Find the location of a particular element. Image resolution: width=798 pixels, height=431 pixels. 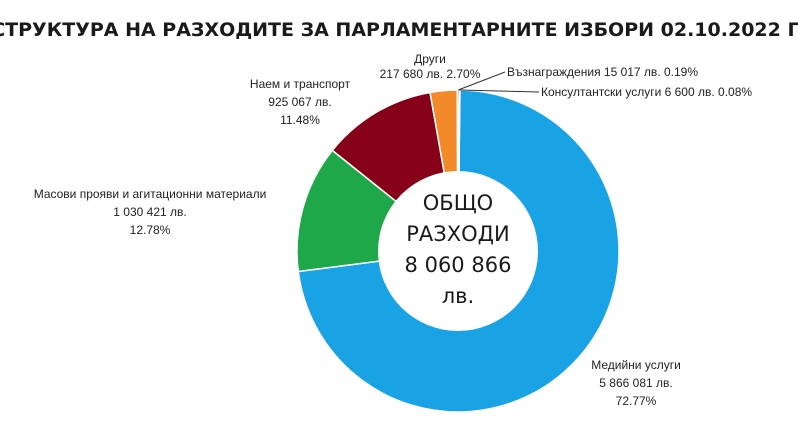

center-total-line: лв. is located at coordinates (458, 296).